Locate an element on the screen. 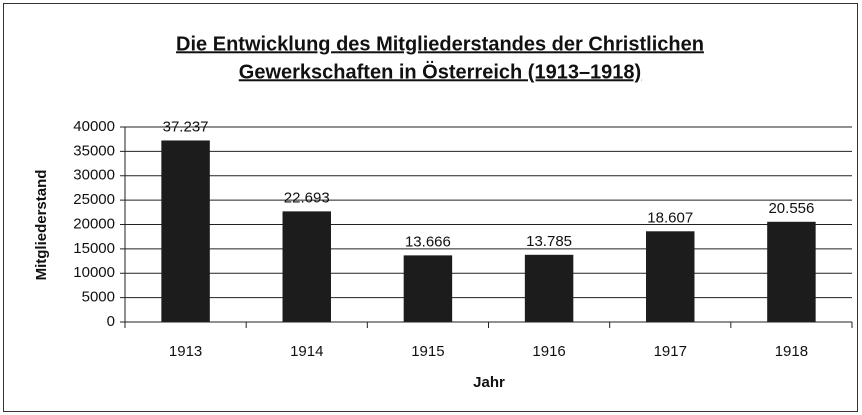 This screenshot has width=862, height=415. value-label: 13.785 is located at coordinates (549, 241).